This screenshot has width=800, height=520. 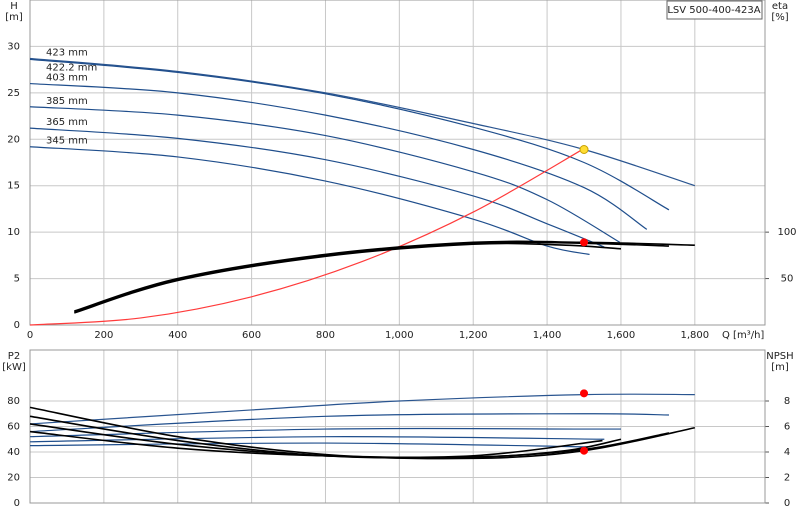 I want to click on curve-label: 365 mm, so click(x=67, y=122).